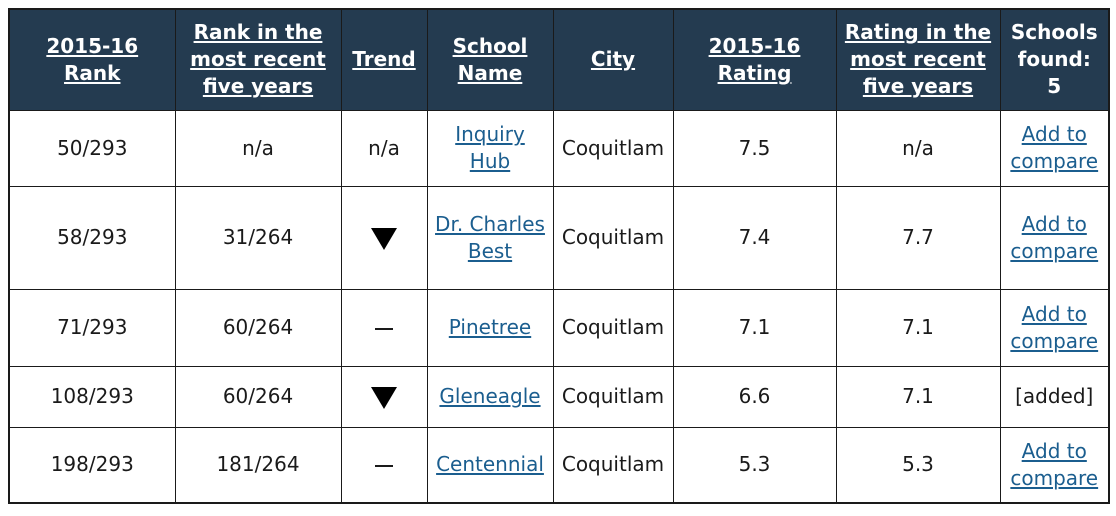 This screenshot has width=1116, height=516. I want to click on column-header-rating: 2015-16 Rating, so click(754, 59).